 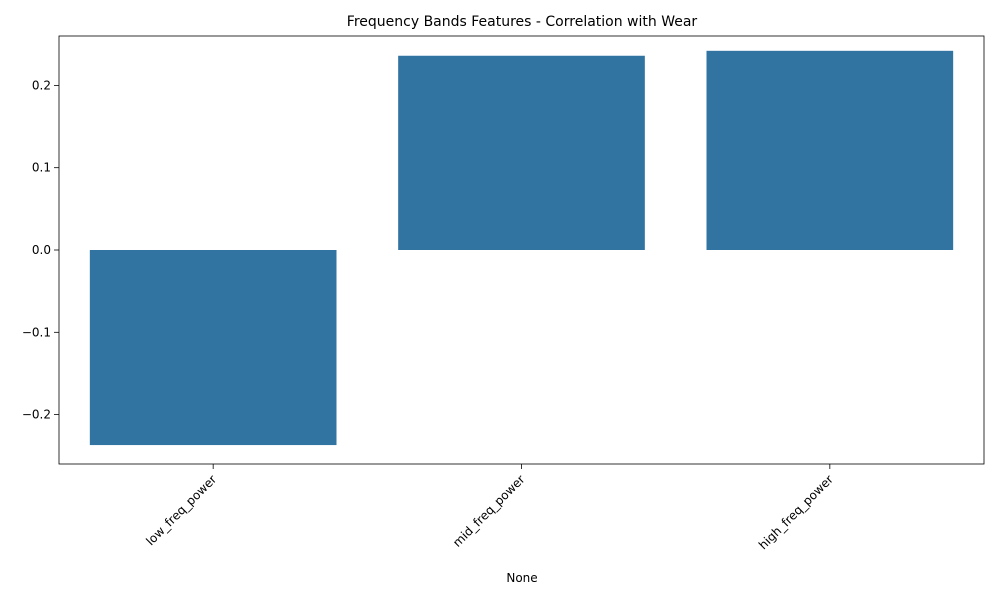 What do you see at coordinates (521, 578) in the screenshot?
I see `x-axis-label: None` at bounding box center [521, 578].